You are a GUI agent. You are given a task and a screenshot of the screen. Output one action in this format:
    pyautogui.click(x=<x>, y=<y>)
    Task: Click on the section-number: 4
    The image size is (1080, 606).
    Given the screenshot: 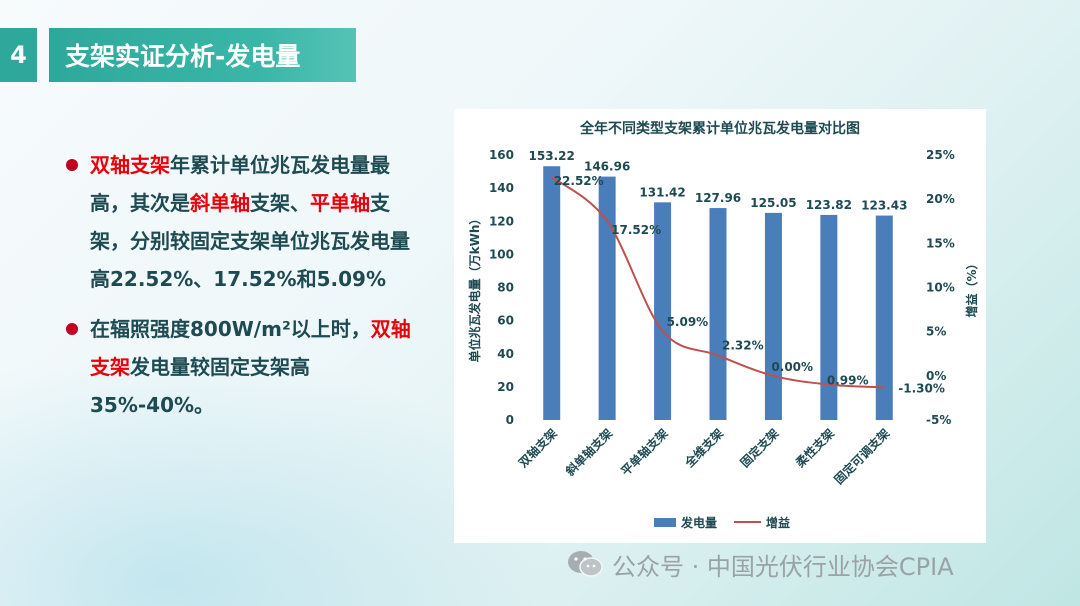 What is the action you would take?
    pyautogui.click(x=18, y=55)
    